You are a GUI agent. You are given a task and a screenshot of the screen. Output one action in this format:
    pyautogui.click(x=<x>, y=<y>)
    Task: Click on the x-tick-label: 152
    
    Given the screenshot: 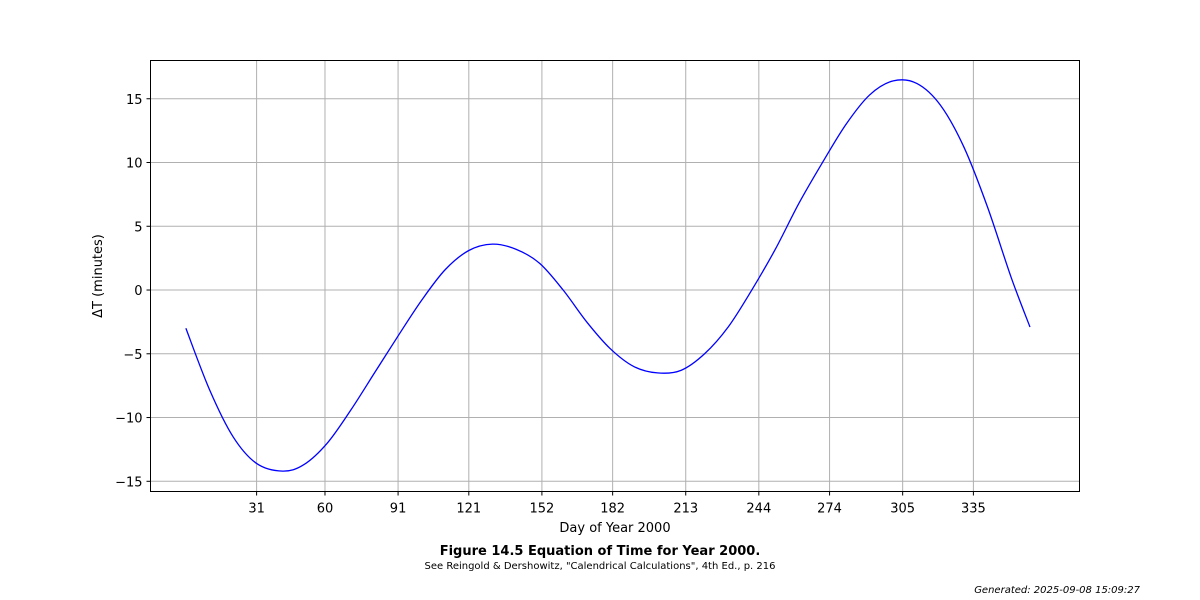 What is the action you would take?
    pyautogui.click(x=541, y=509)
    